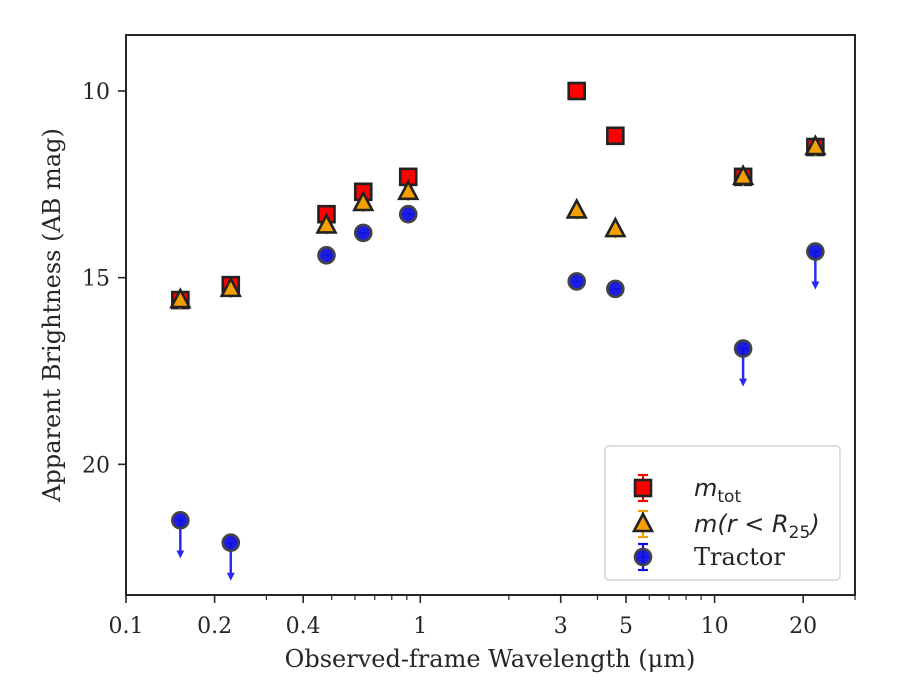 The width and height of the screenshot is (900, 700). I want to click on legend-box, so click(722, 513).